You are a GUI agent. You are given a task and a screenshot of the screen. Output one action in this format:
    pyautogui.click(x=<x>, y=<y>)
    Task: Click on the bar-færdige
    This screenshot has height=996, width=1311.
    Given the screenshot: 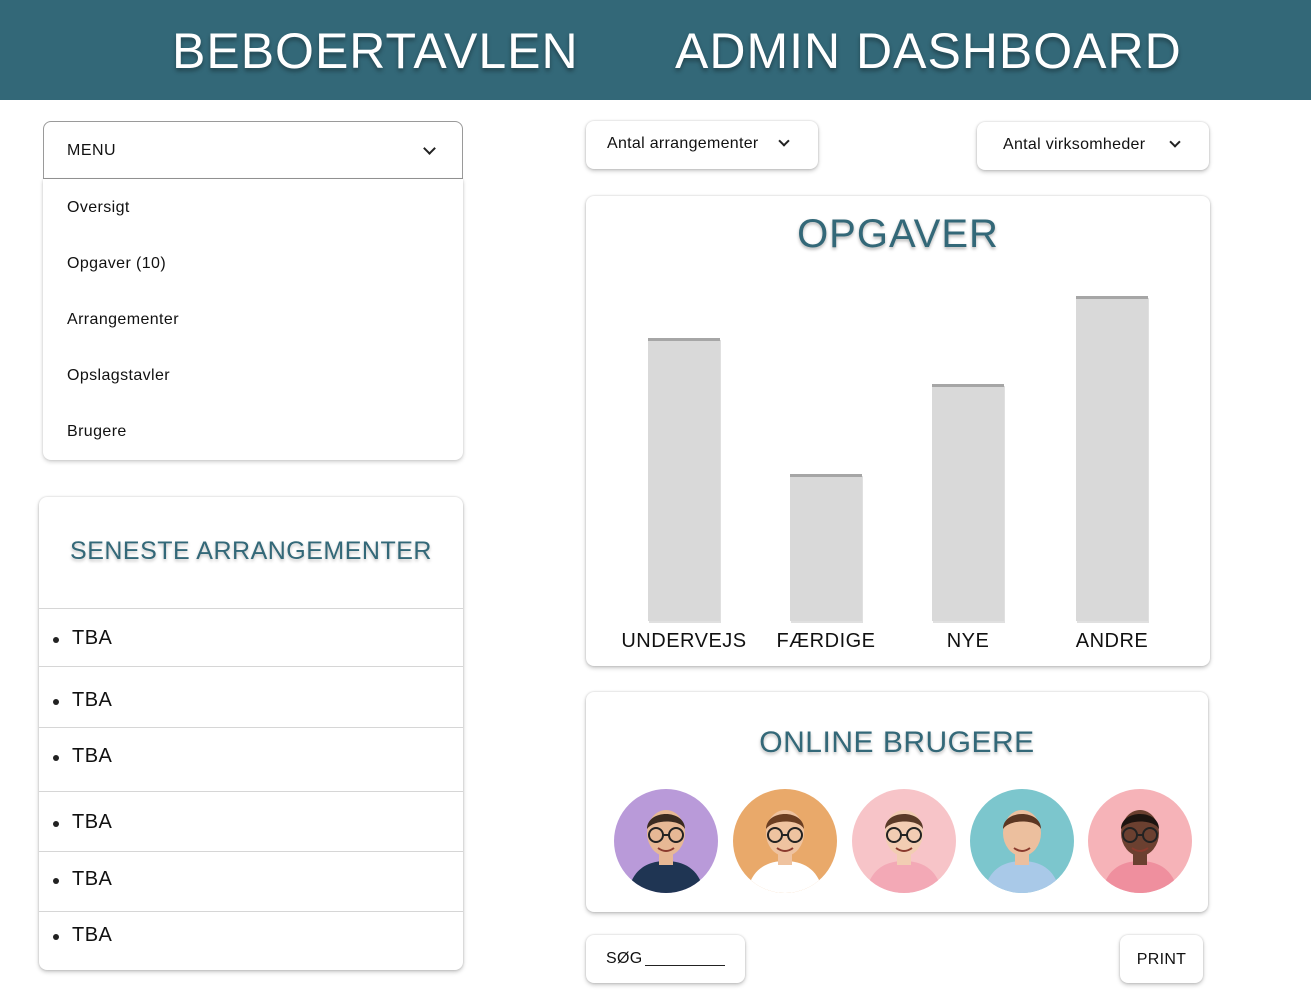 What is the action you would take?
    pyautogui.click(x=826, y=548)
    